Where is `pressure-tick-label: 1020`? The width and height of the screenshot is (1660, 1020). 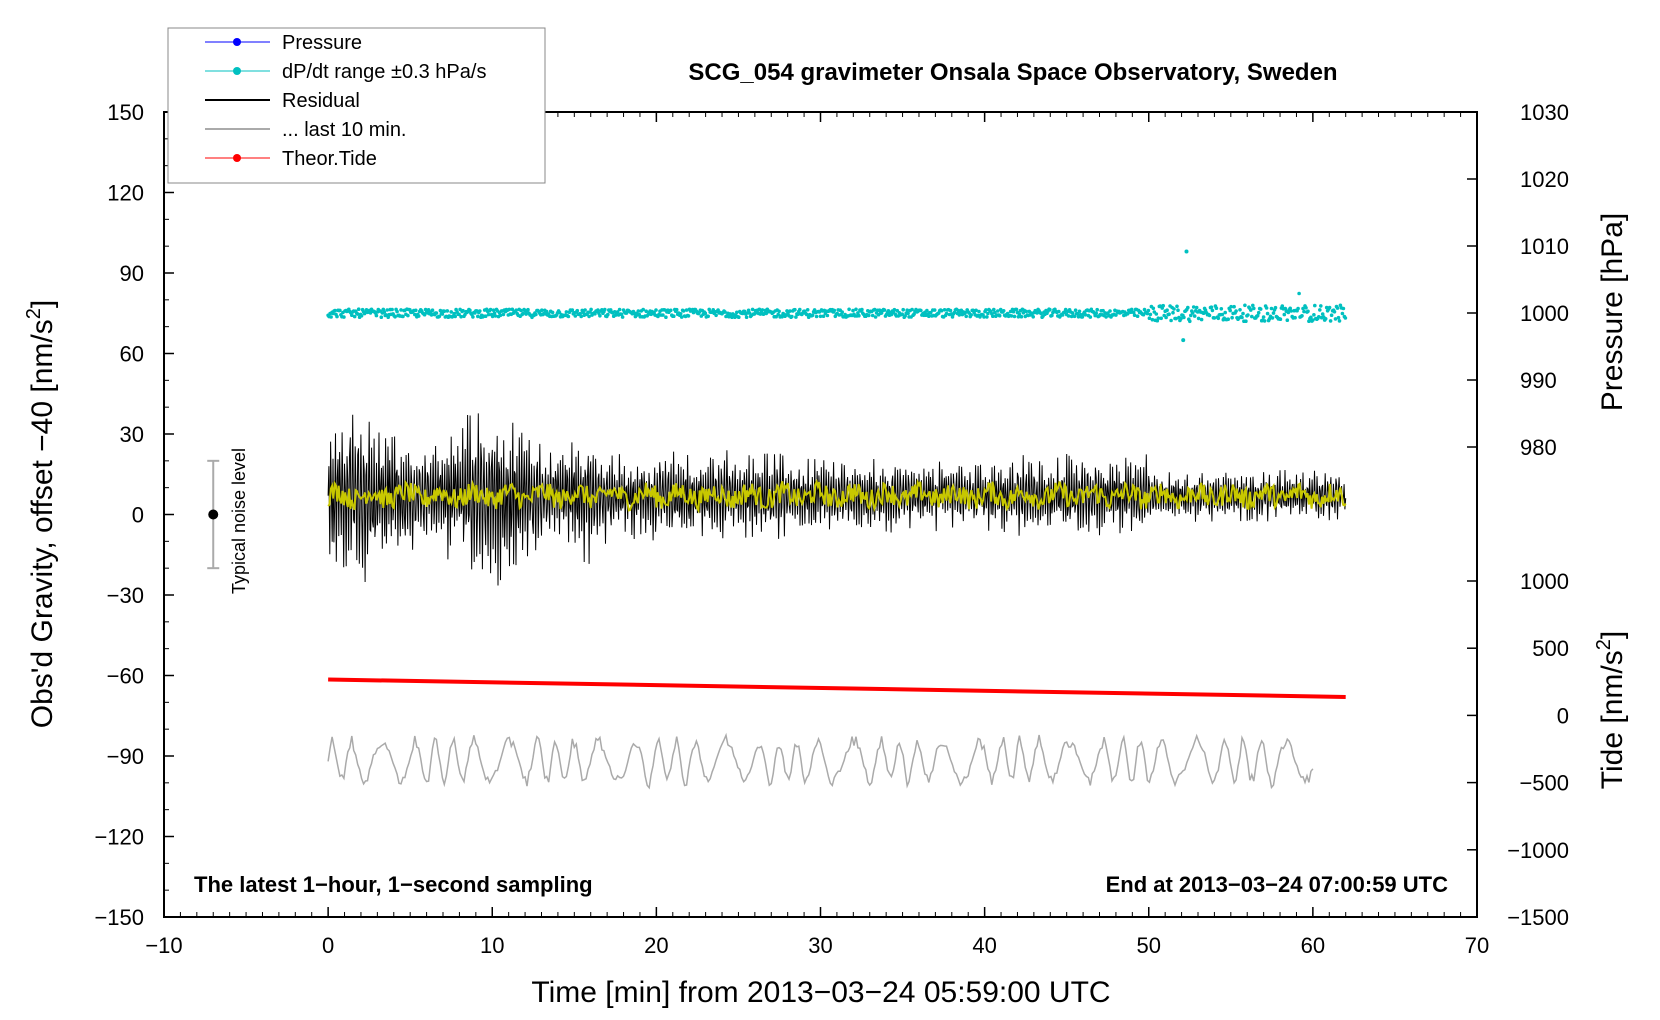 pressure-tick-label: 1020 is located at coordinates (1544, 179).